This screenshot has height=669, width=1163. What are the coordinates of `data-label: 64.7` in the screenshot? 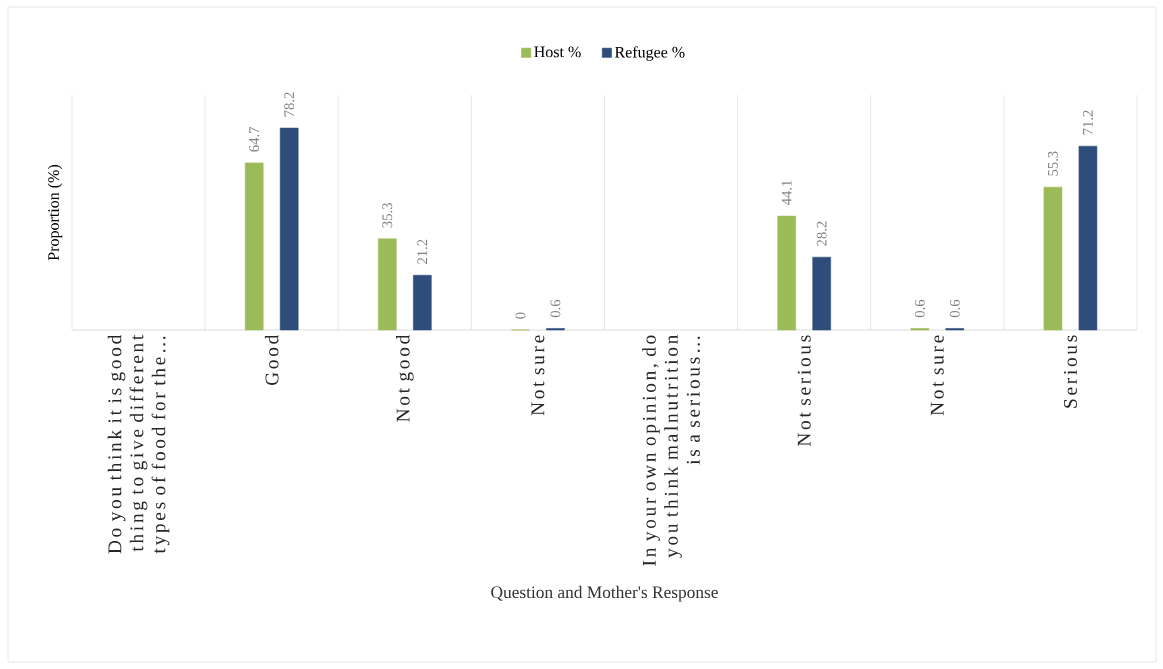 It's located at (254, 139).